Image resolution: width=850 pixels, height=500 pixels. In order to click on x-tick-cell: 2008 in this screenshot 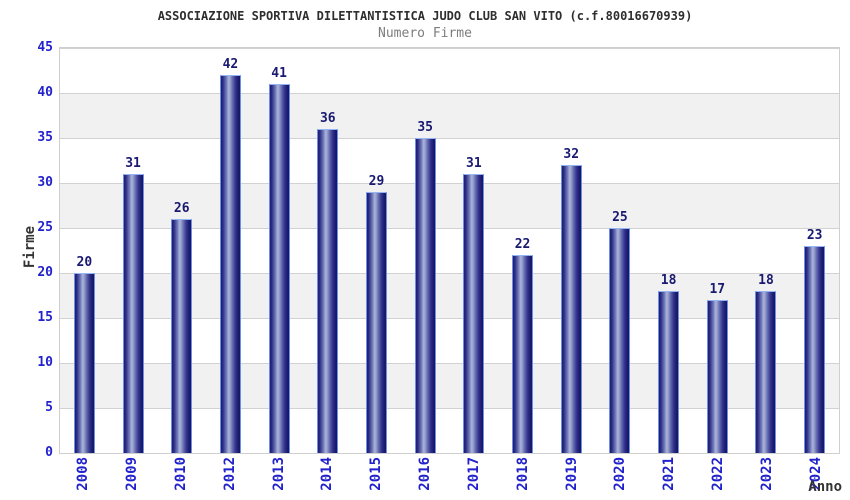, I will do `click(83, 474)`.